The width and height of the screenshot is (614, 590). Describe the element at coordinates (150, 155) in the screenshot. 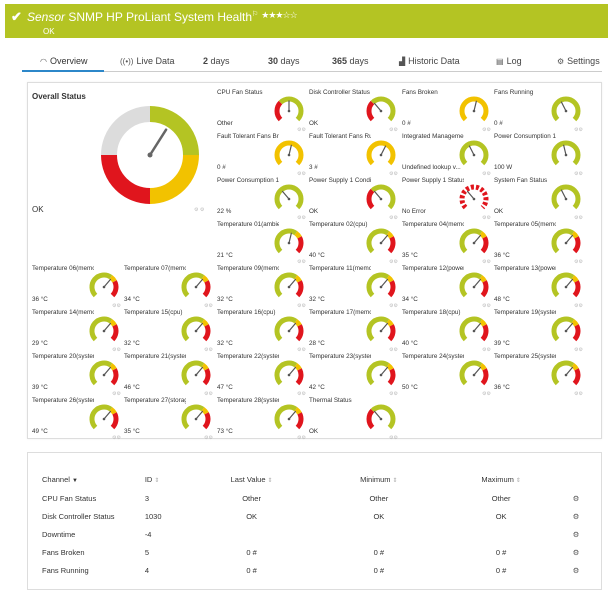

I see `overall-status-gauge` at that location.